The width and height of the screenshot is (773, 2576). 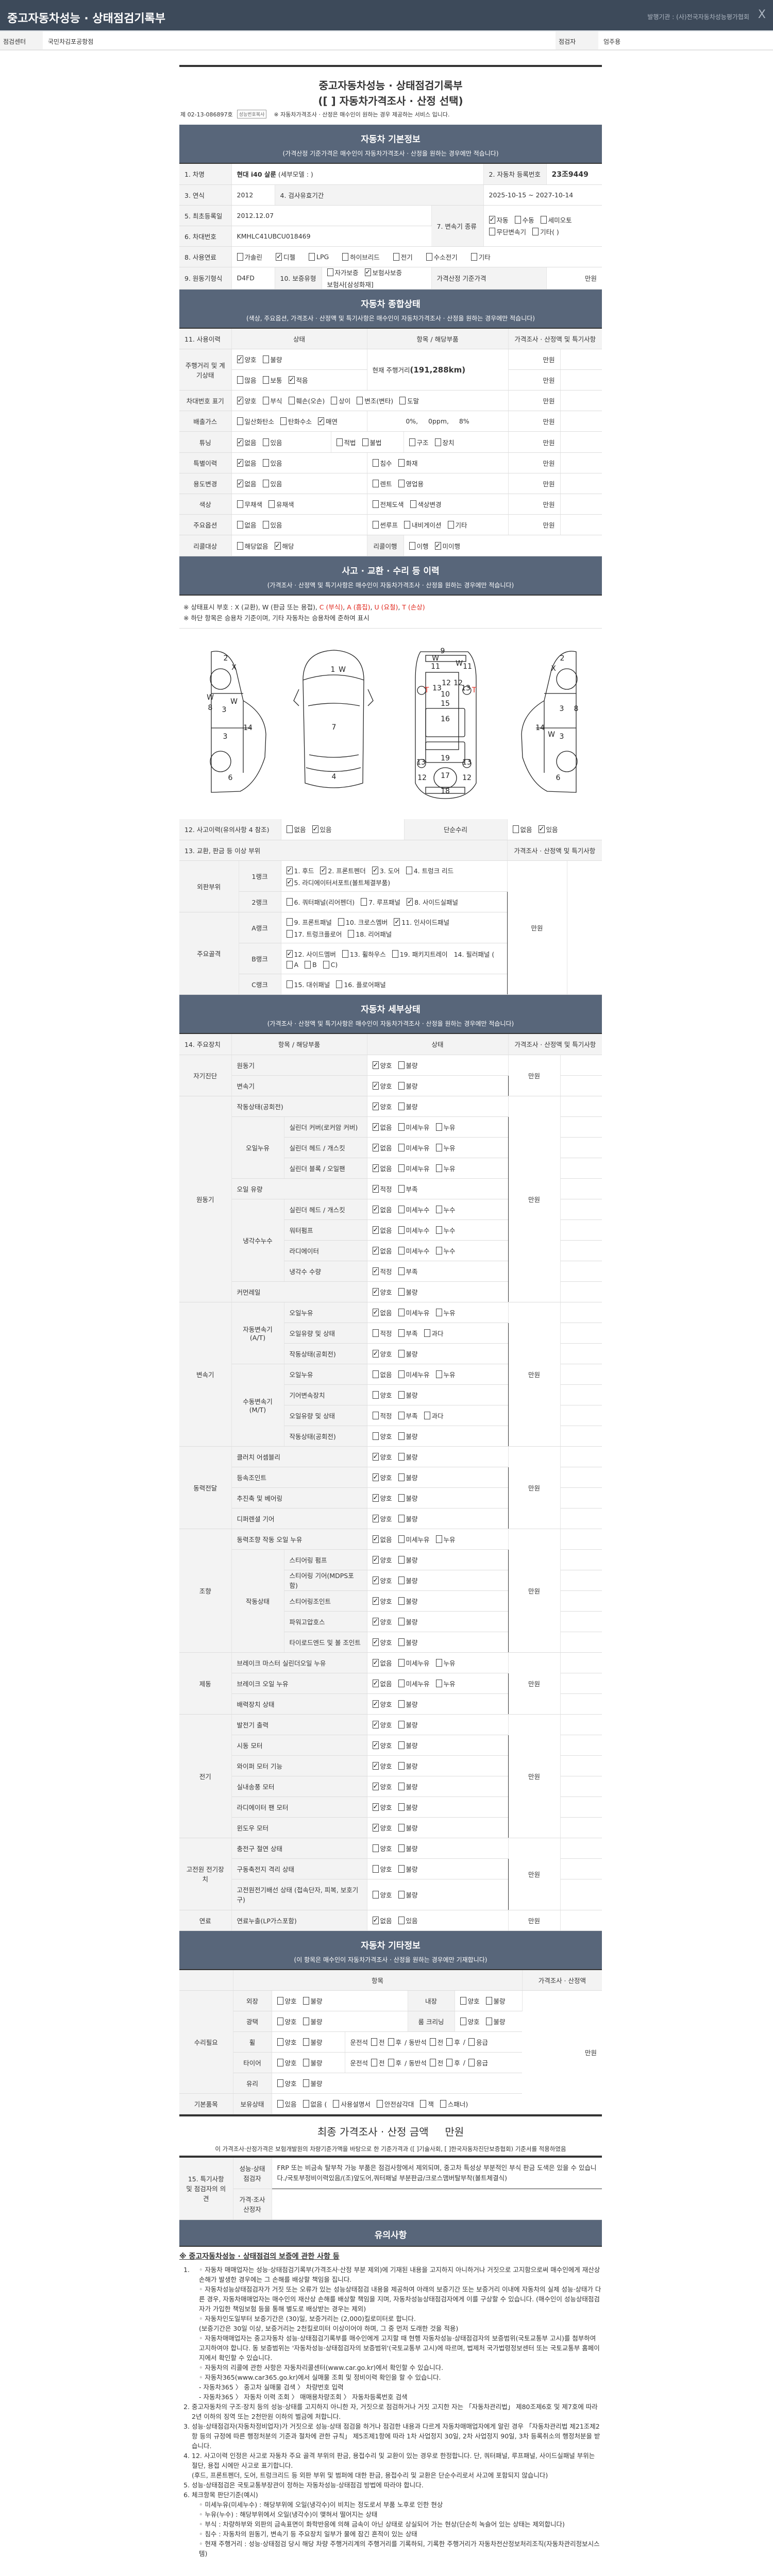 I want to click on checkbox-12.-사이드멤버: ✓ 12. 사이드멤버, so click(x=311, y=954).